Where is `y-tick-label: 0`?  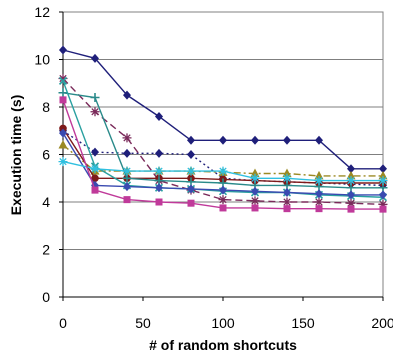
y-tick-label: 0 is located at coordinates (46, 297).